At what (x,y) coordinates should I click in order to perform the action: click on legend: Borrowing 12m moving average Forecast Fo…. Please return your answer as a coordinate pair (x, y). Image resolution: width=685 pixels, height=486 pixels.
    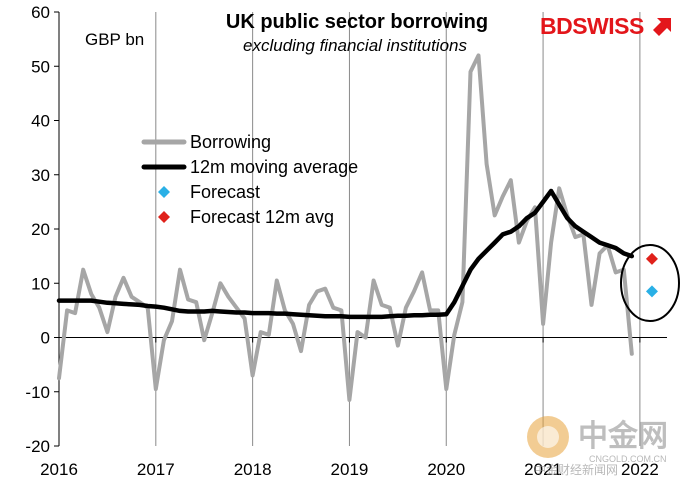
    Looking at the image, I should click on (249, 179).